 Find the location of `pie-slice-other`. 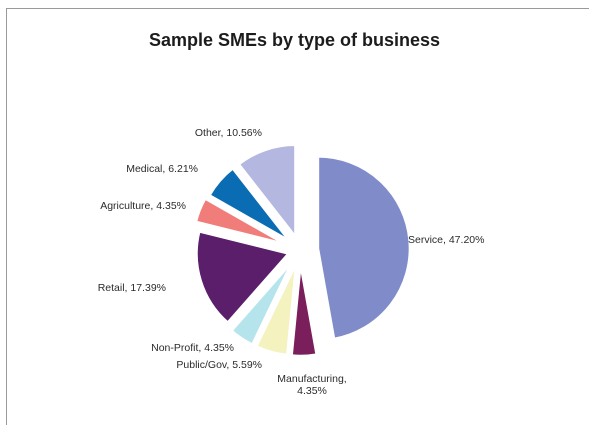

pie-slice-other is located at coordinates (267, 192).